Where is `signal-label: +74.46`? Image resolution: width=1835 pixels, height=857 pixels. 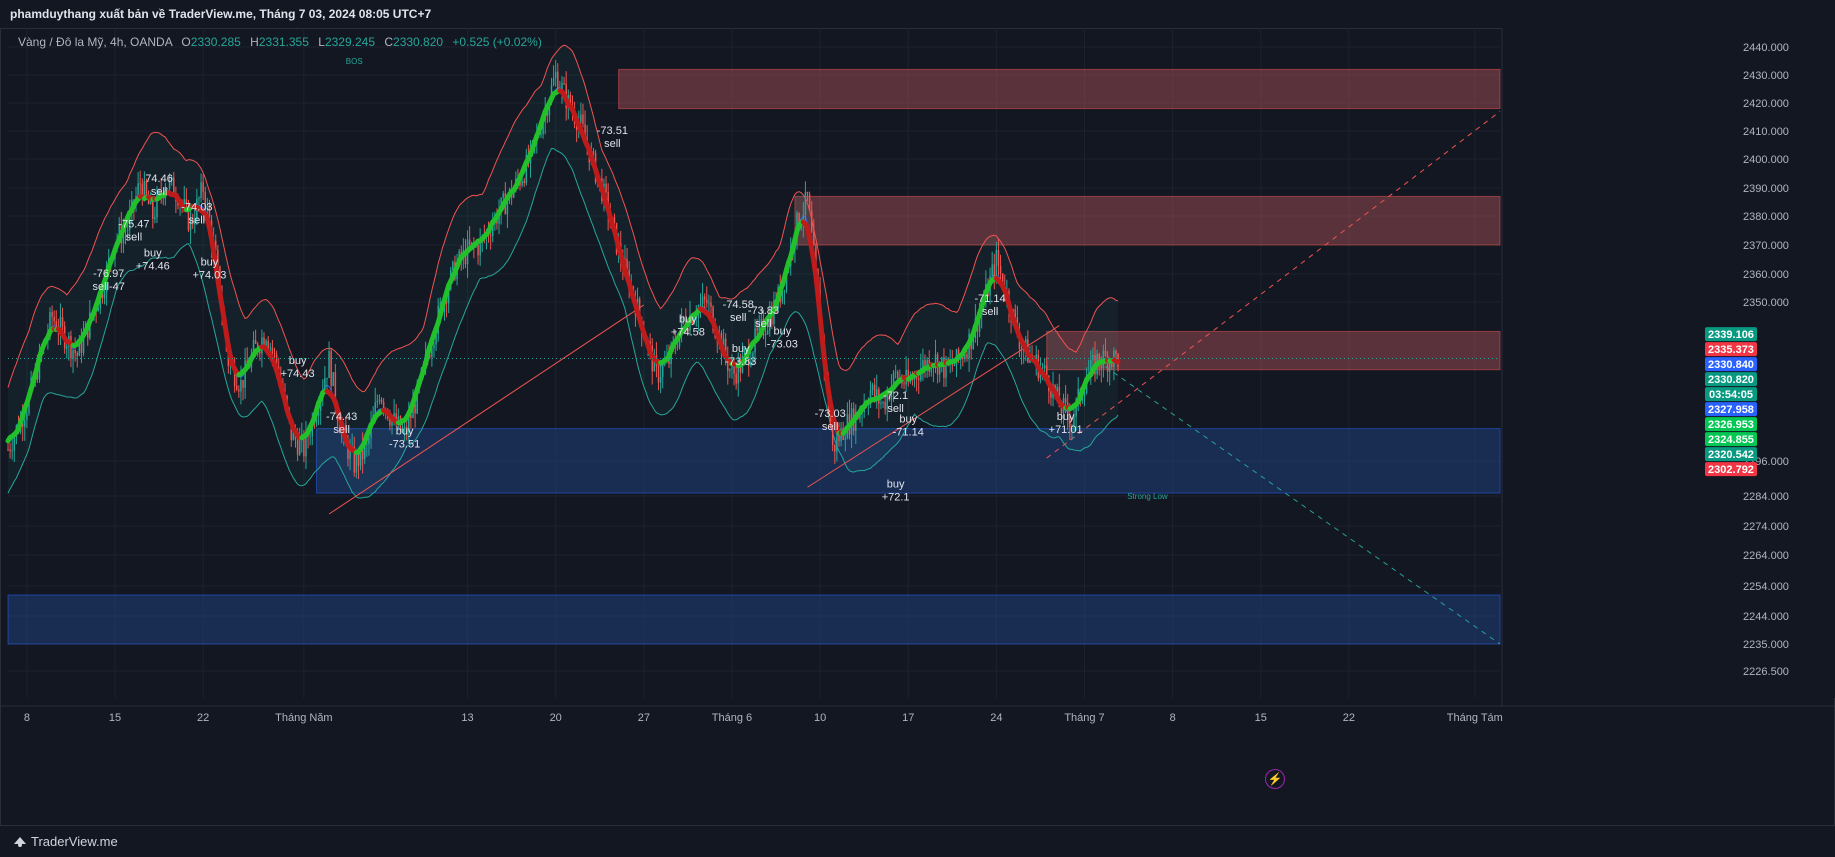
signal-label: +74.46 is located at coordinates (153, 267).